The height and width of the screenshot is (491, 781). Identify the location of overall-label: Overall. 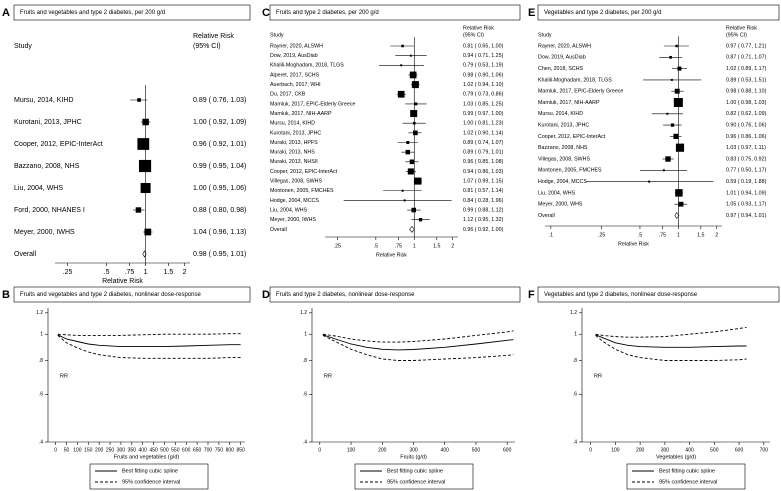
(25, 254).